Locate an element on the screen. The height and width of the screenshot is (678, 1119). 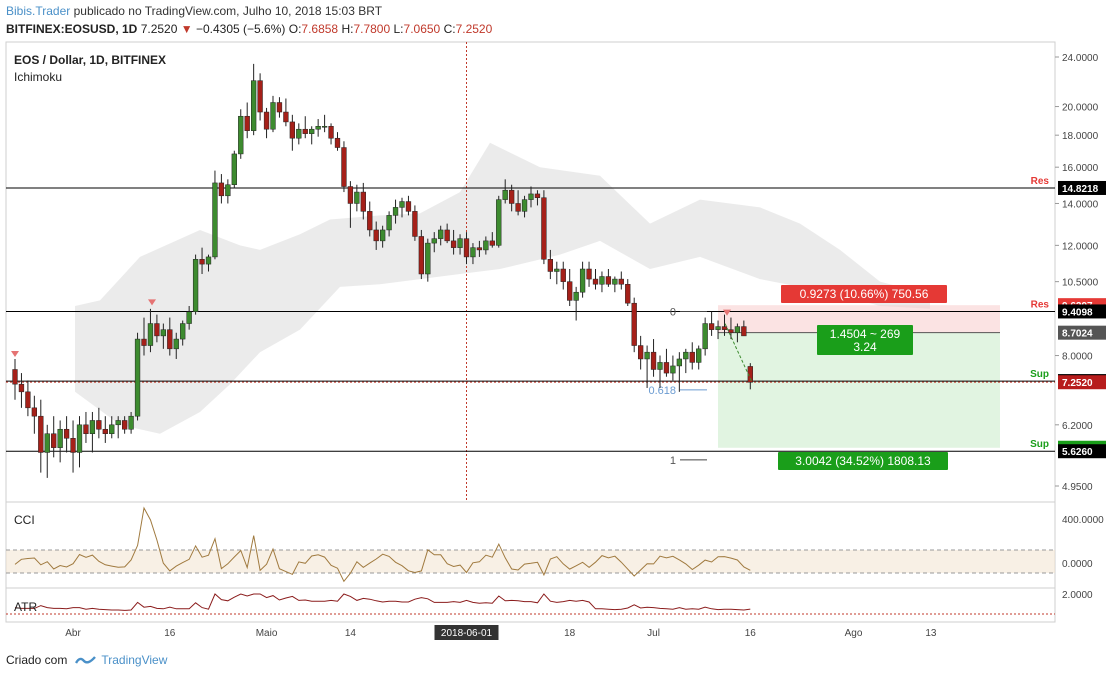
time-label: 16 is located at coordinates (170, 633).